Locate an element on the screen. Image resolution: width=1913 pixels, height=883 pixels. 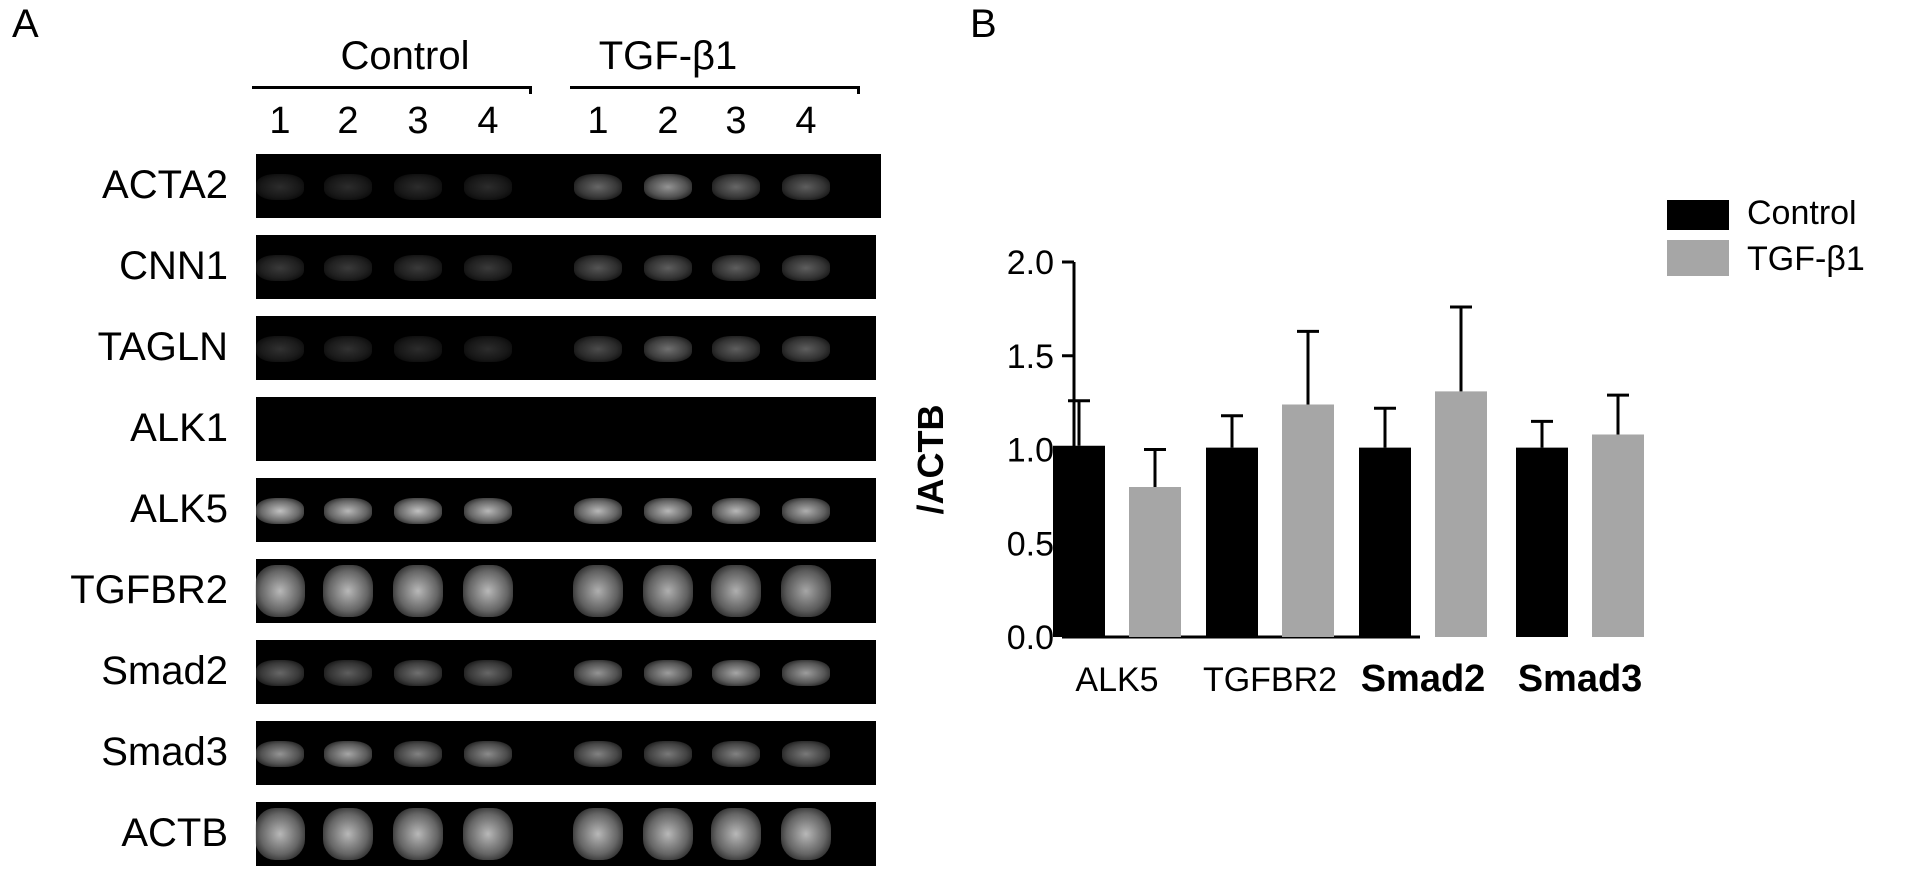
x-tick-label: Smad3 is located at coordinates (1580, 679).